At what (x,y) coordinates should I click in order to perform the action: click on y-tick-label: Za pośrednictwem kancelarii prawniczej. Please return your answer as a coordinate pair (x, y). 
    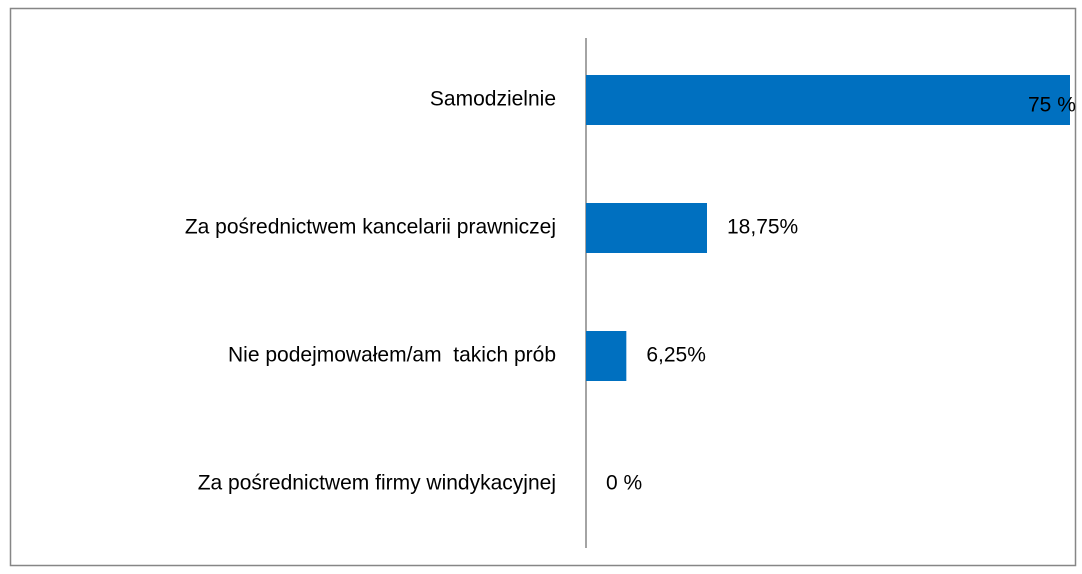
    Looking at the image, I should click on (370, 227).